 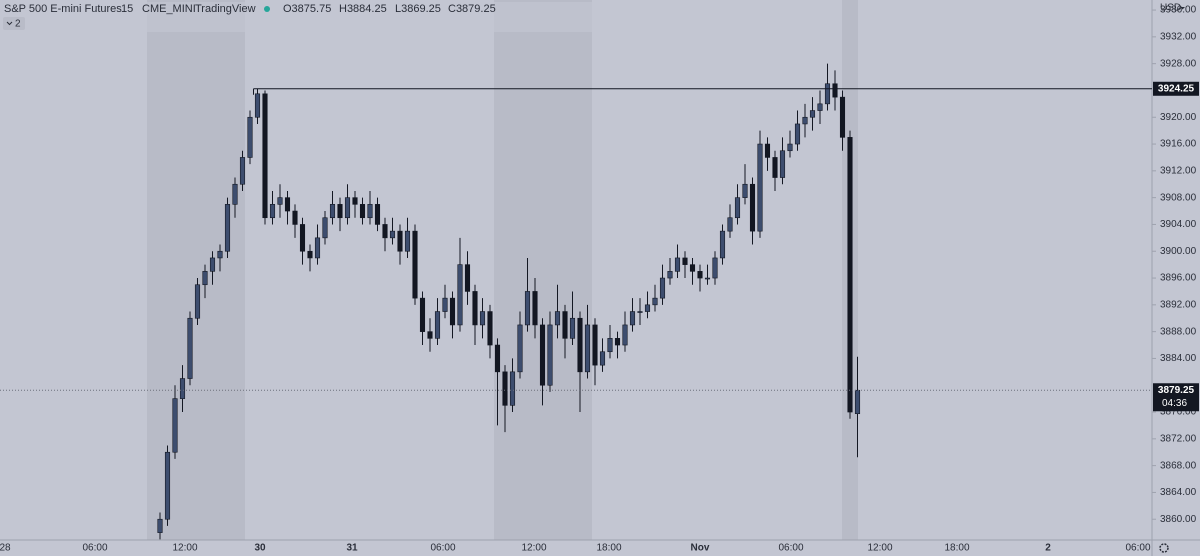 What do you see at coordinates (14, 23) in the screenshot?
I see `indicator-toggle` at bounding box center [14, 23].